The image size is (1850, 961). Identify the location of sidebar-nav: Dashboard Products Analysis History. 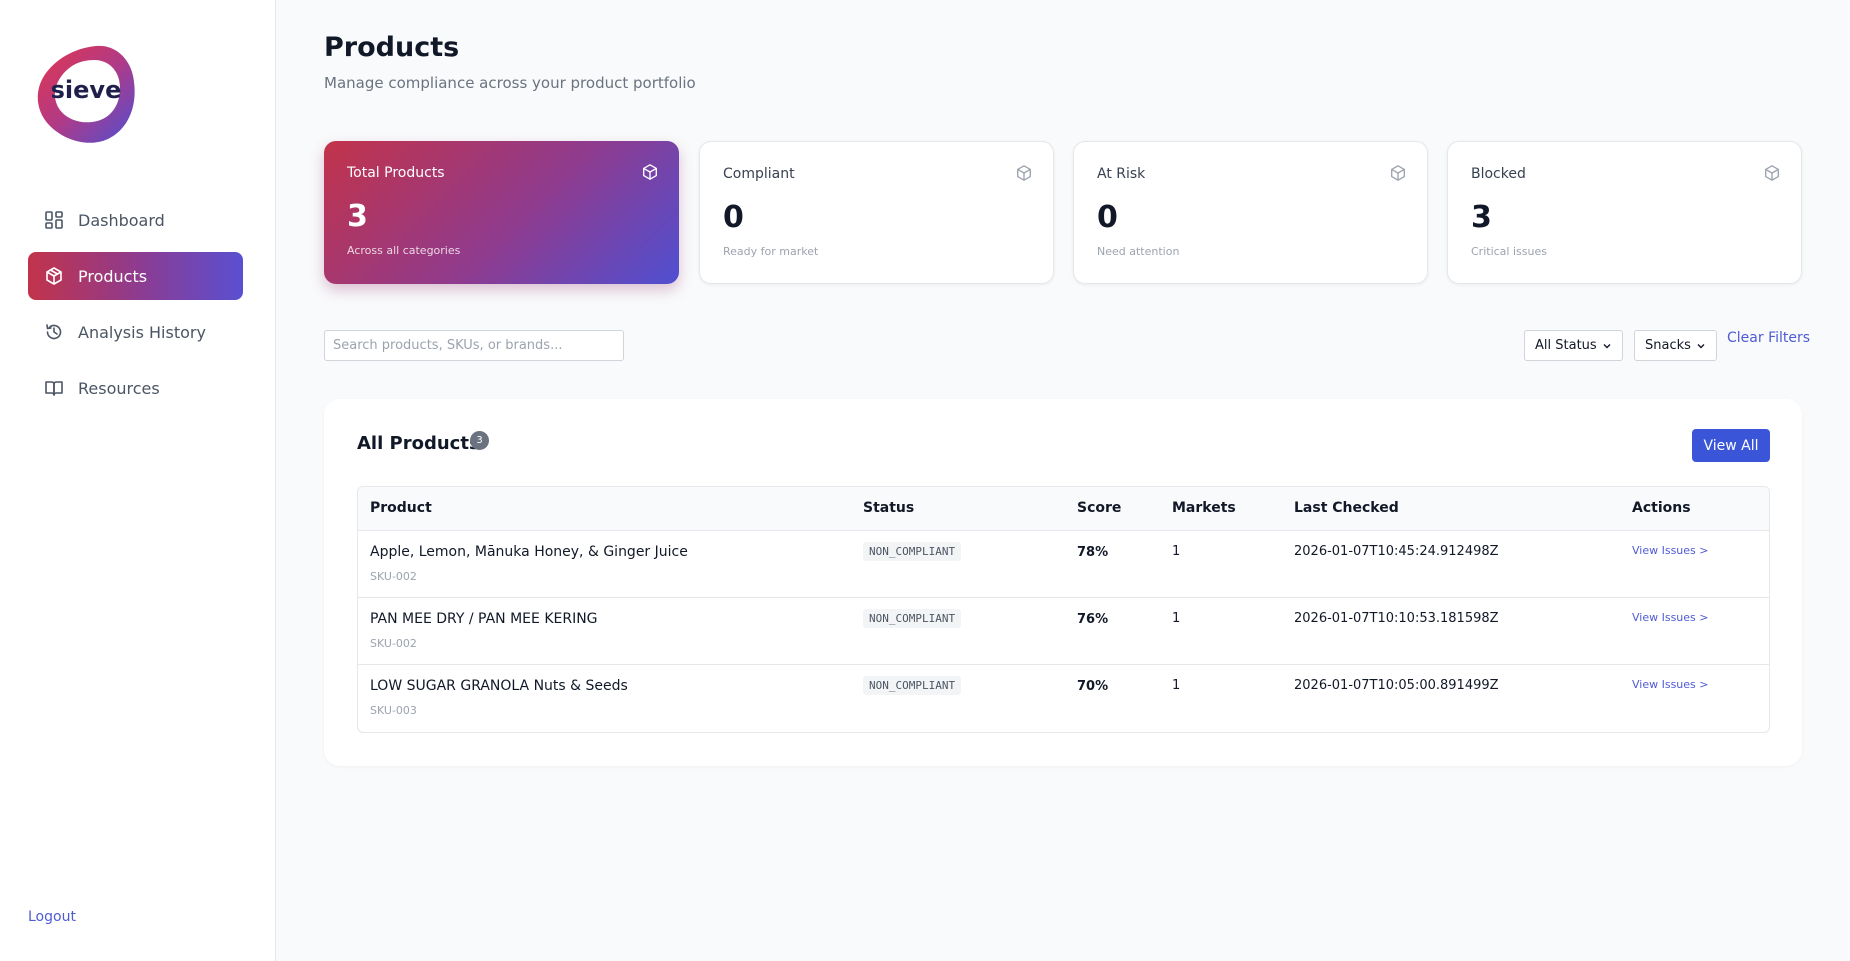
(135, 308).